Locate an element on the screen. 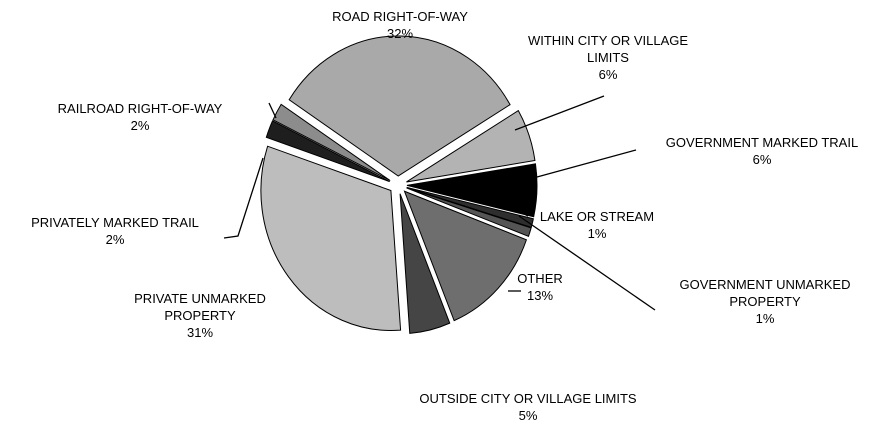  slice-label: GOVERNMENT MARKED TRAIL 6% is located at coordinates (756, 151).